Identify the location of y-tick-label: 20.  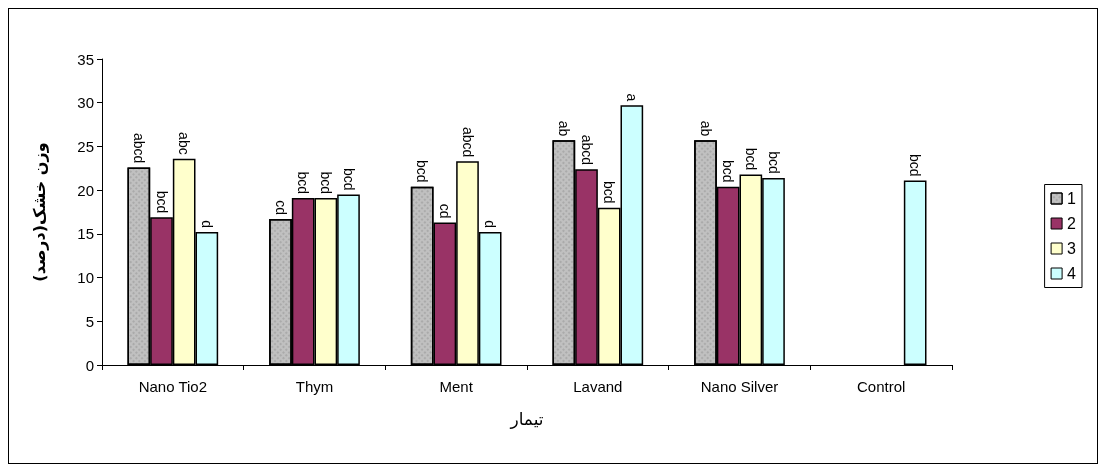
(85, 190).